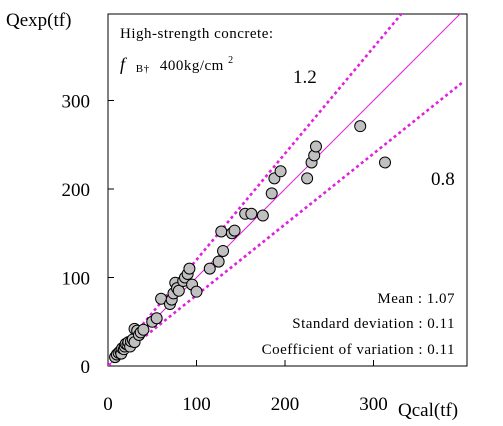 The image size is (503, 426). What do you see at coordinates (143, 69) in the screenshot?
I see `fc-subscript: B†` at bounding box center [143, 69].